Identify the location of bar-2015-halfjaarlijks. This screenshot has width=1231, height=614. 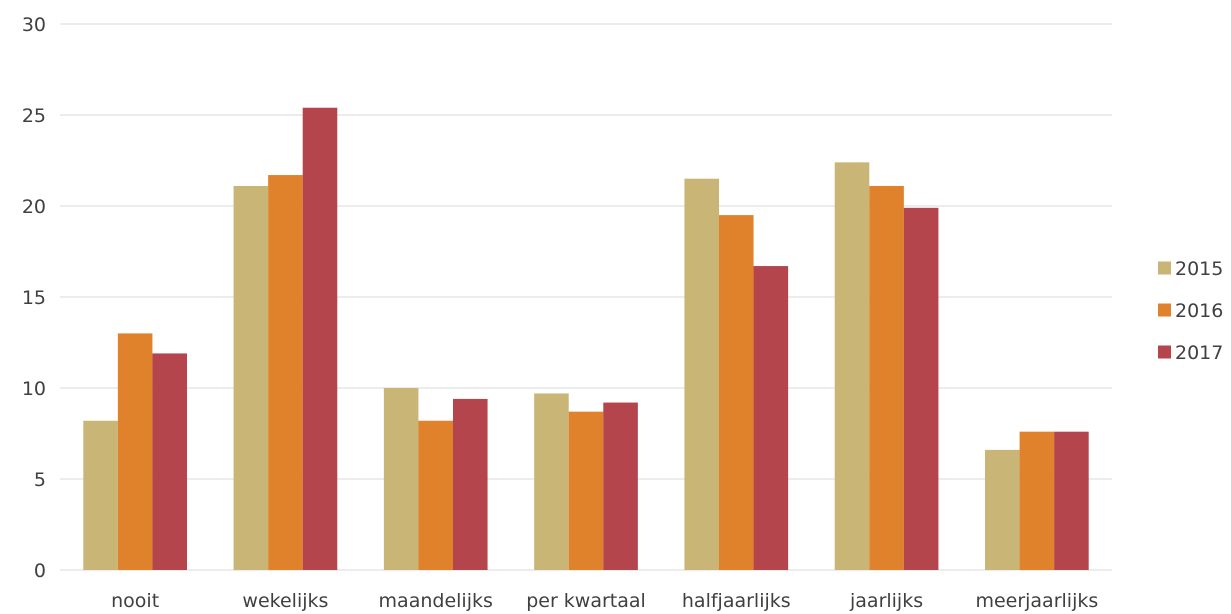
(702, 374).